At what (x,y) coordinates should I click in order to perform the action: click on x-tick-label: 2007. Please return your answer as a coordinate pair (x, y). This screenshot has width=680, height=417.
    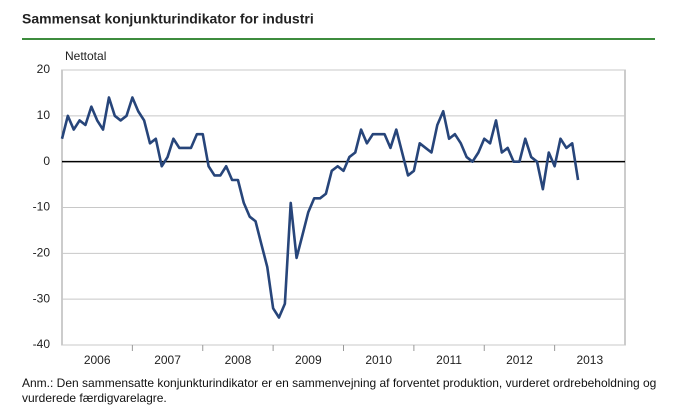
    Looking at the image, I should click on (167, 360).